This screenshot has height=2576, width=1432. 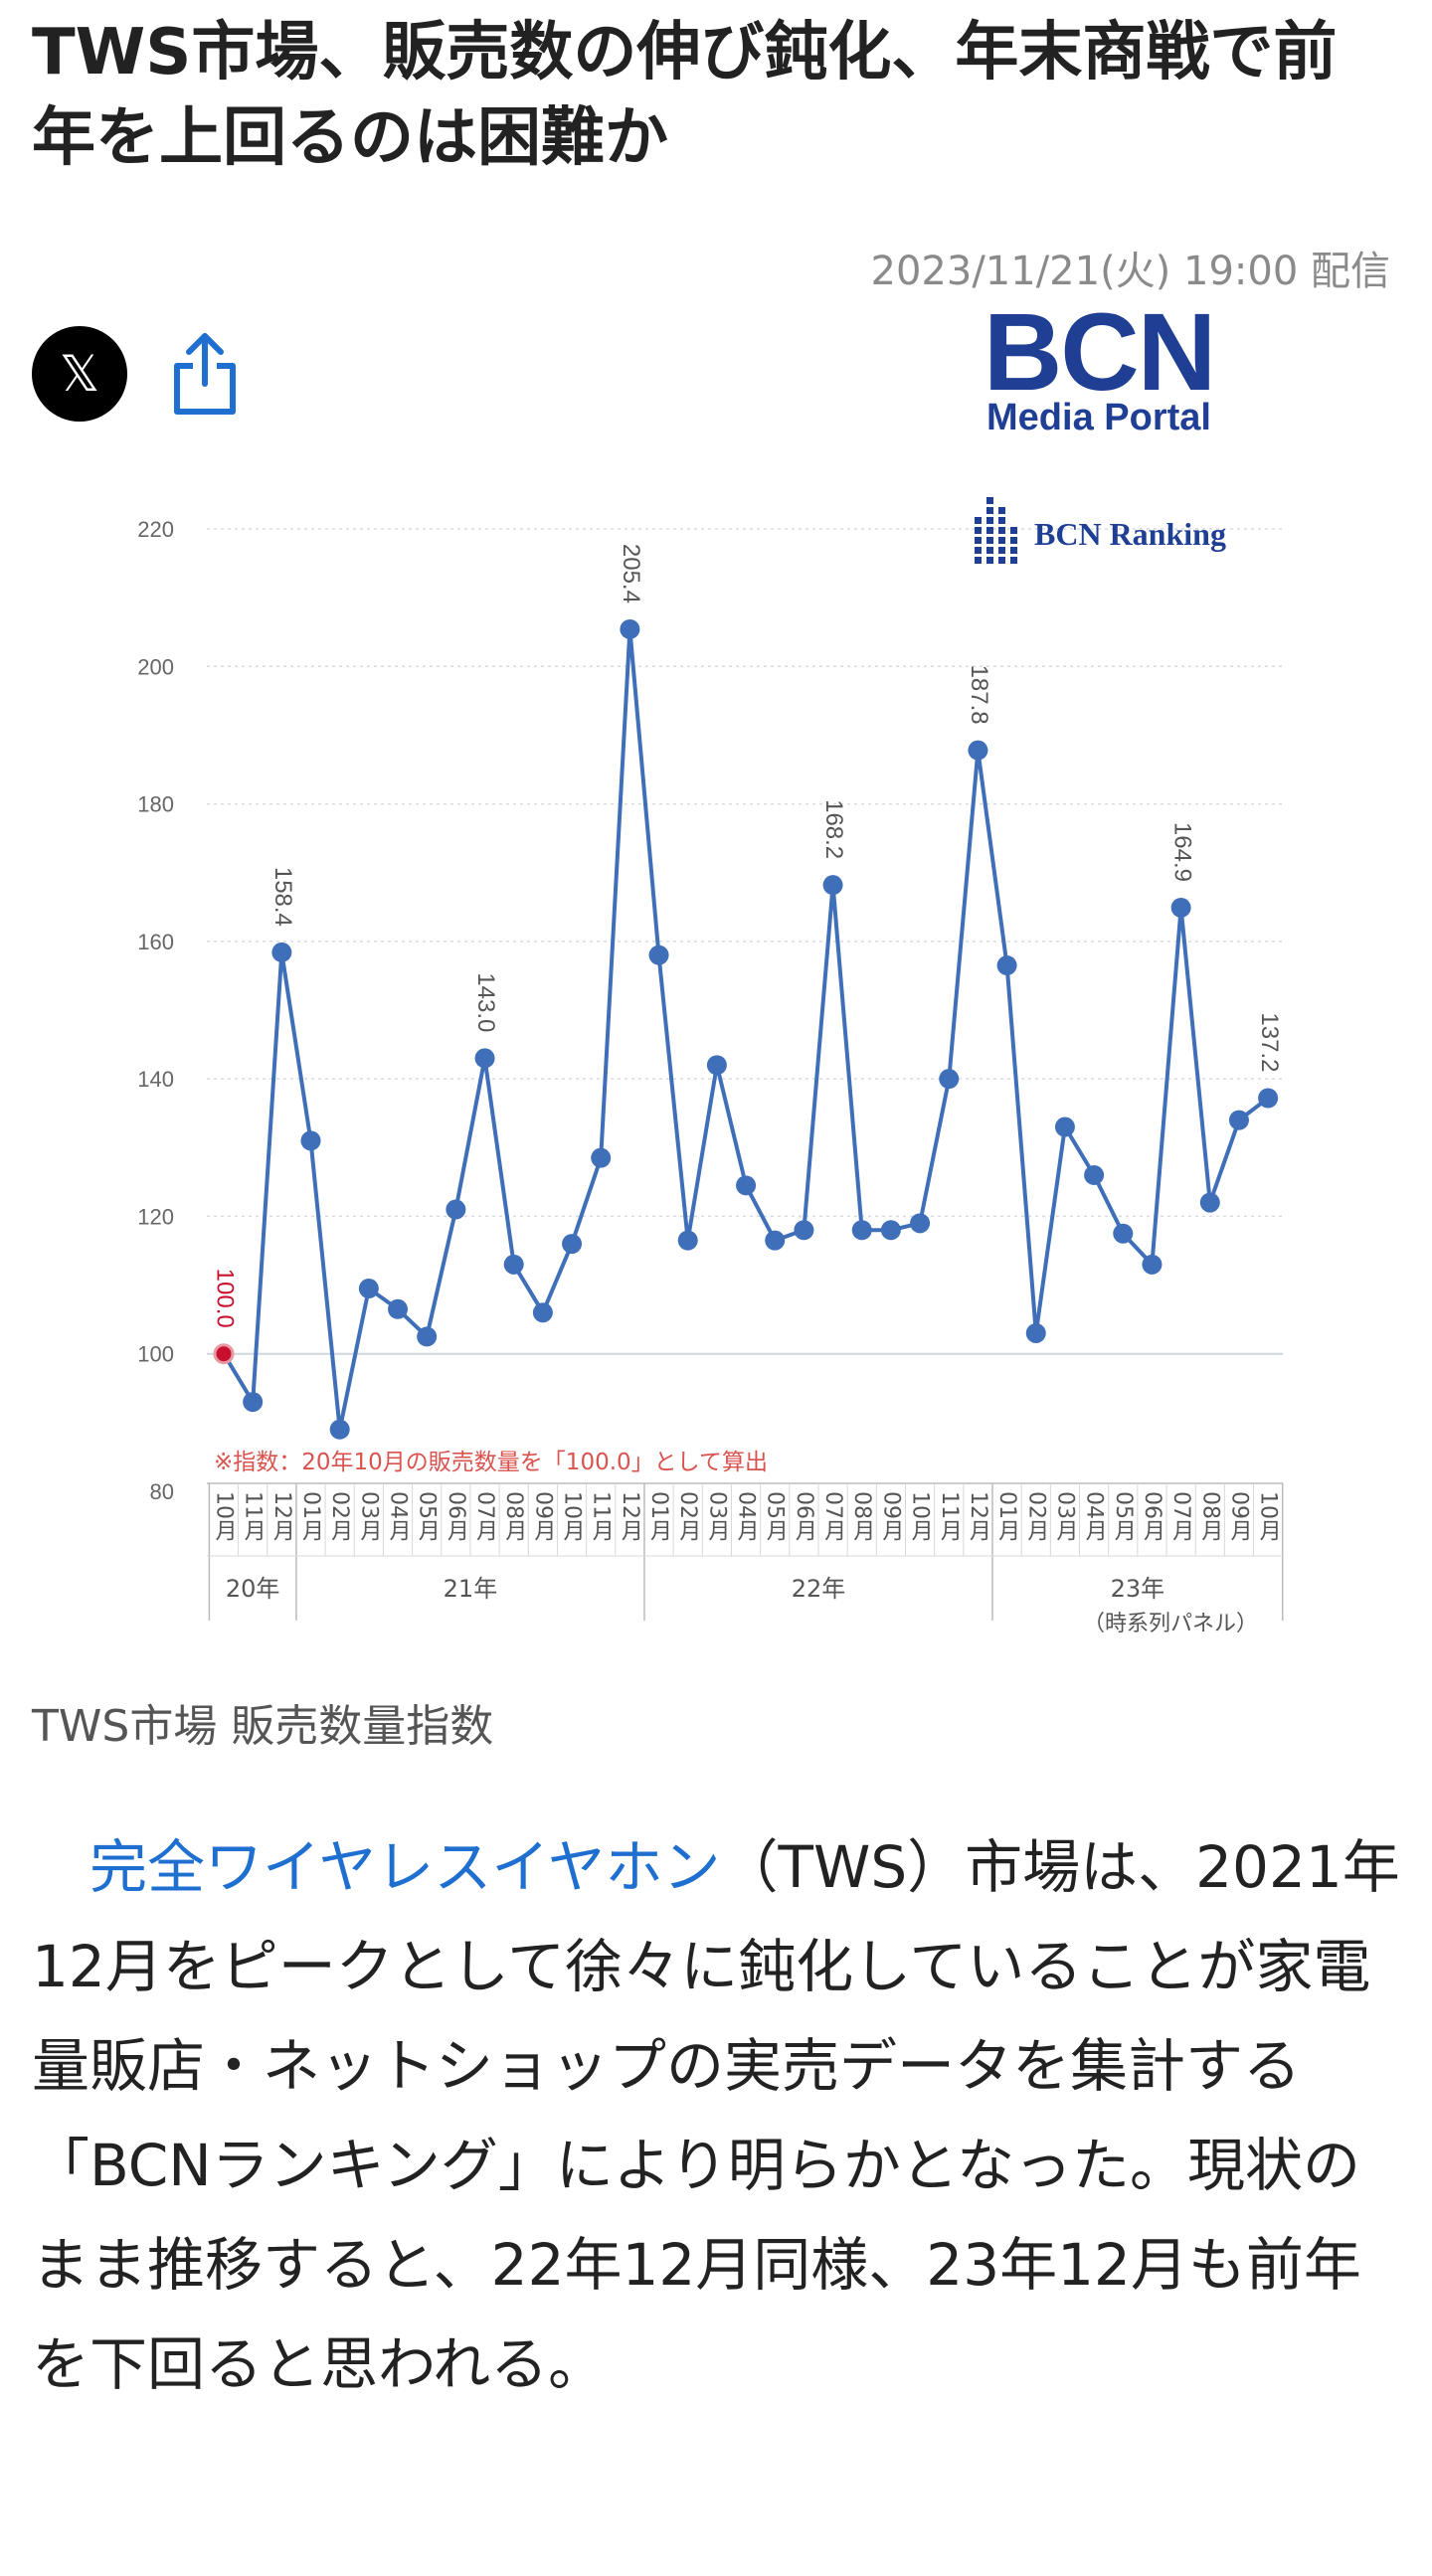 What do you see at coordinates (405, 1867) in the screenshot?
I see `tws-link: 完全ワイヤレスイヤホン` at bounding box center [405, 1867].